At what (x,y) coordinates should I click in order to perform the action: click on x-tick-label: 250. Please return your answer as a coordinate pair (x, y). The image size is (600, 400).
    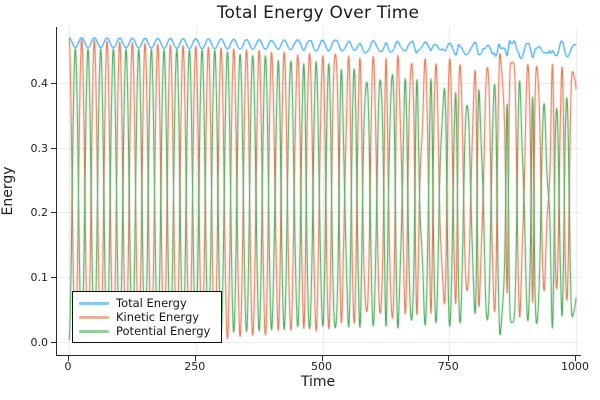
    Looking at the image, I should click on (195, 366).